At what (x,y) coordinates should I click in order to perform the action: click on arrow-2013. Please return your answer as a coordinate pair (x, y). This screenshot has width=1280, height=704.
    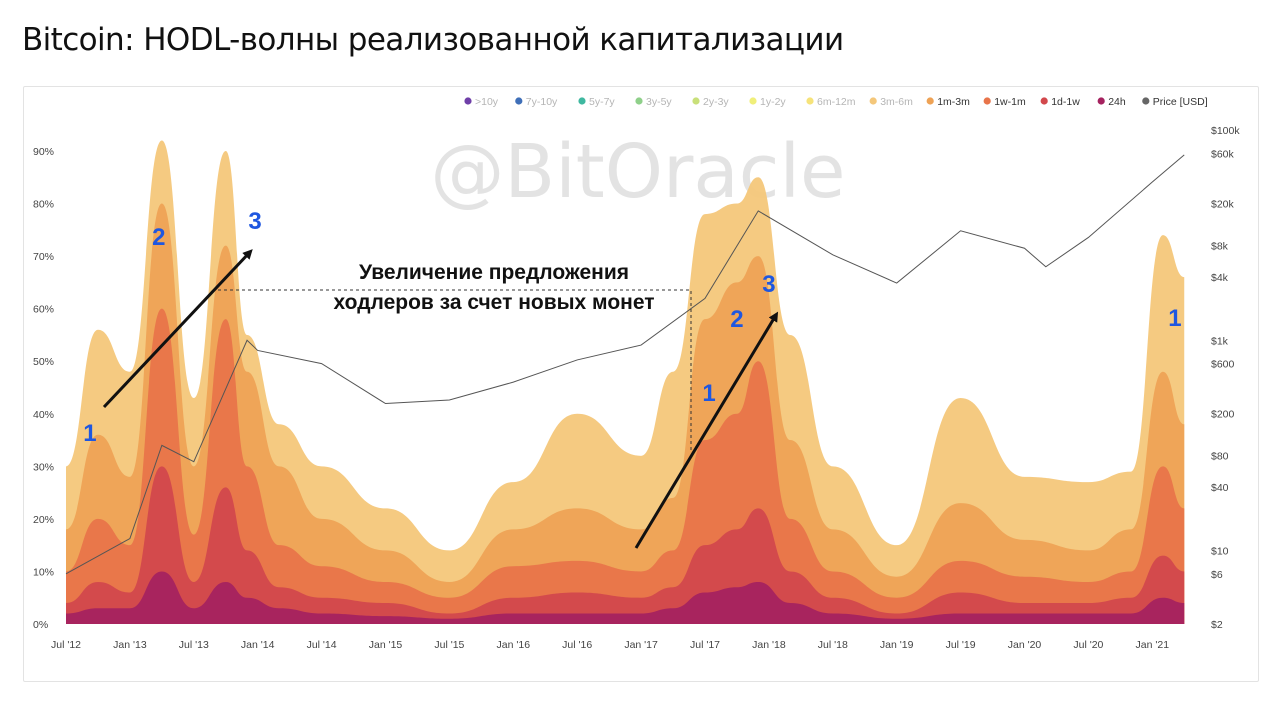
    Looking at the image, I should click on (177, 329).